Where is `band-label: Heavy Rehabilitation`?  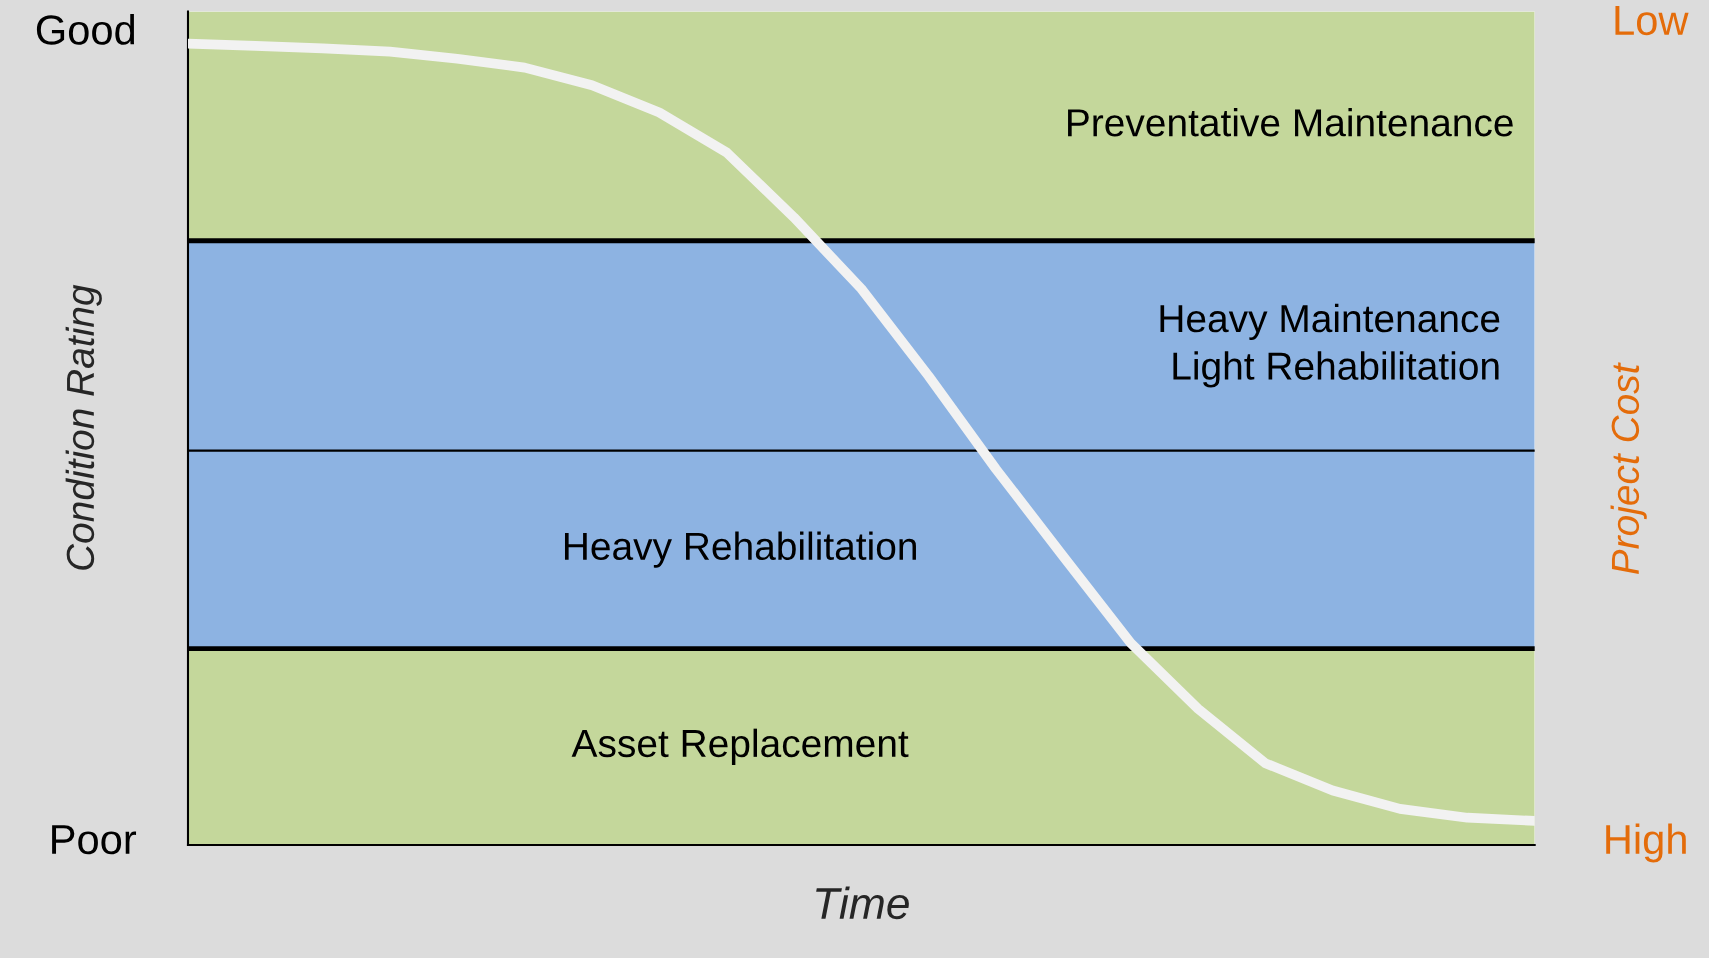
band-label: Heavy Rehabilitation is located at coordinates (740, 549).